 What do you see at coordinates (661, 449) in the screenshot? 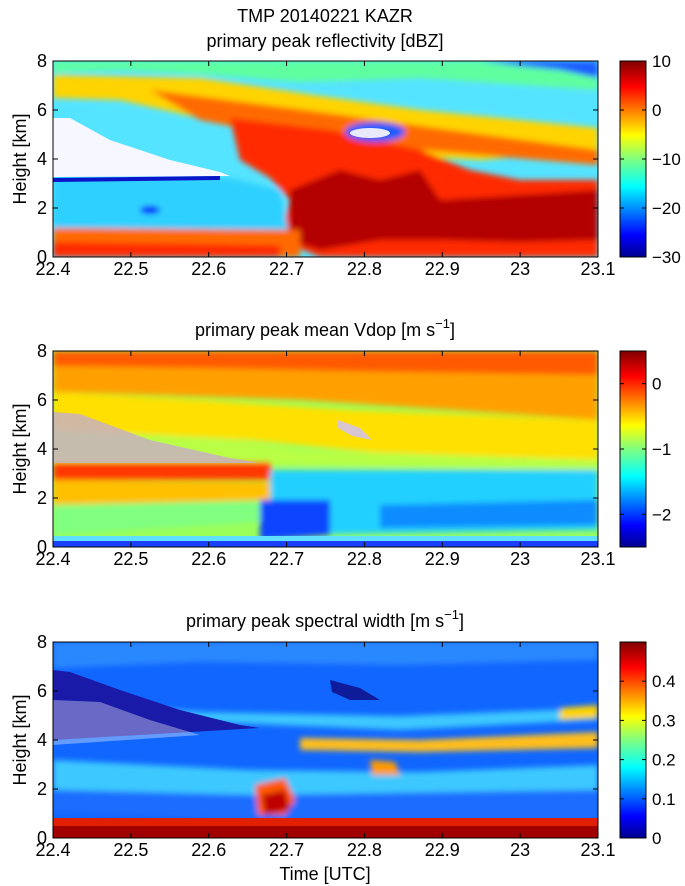
I see `colorbar-tick-label: −1` at bounding box center [661, 449].